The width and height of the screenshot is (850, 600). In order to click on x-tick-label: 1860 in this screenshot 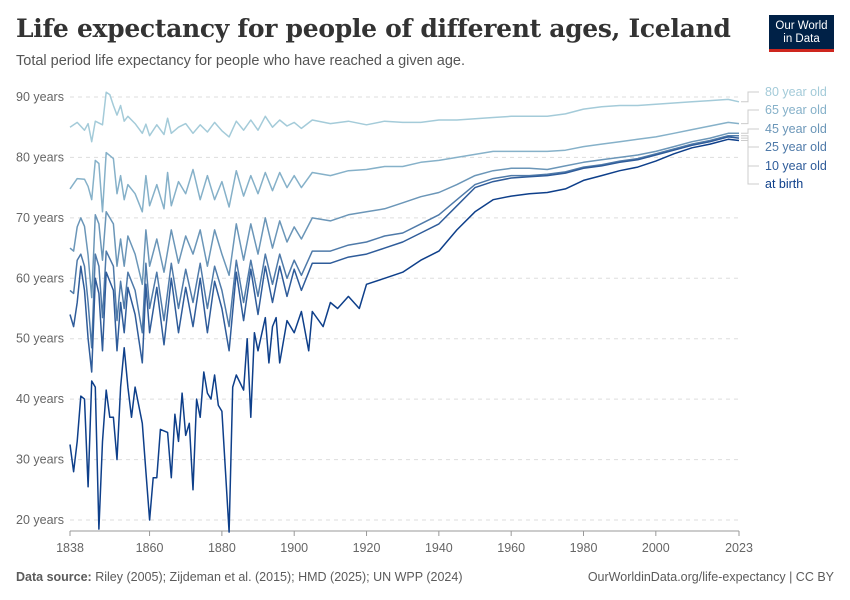, I will do `click(150, 548)`.